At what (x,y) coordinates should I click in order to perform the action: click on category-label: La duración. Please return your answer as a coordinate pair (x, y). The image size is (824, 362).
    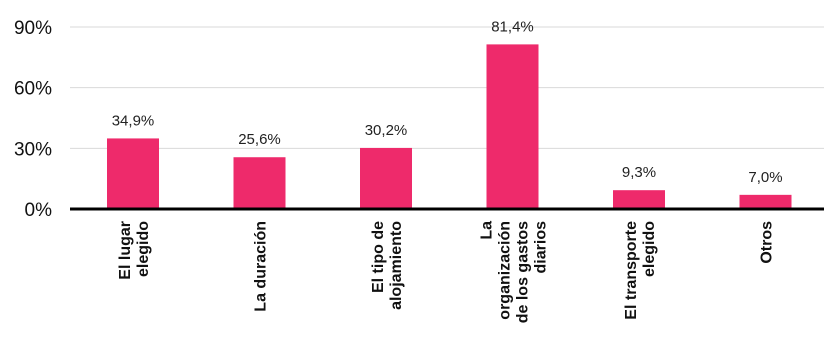
    Looking at the image, I should click on (261, 266).